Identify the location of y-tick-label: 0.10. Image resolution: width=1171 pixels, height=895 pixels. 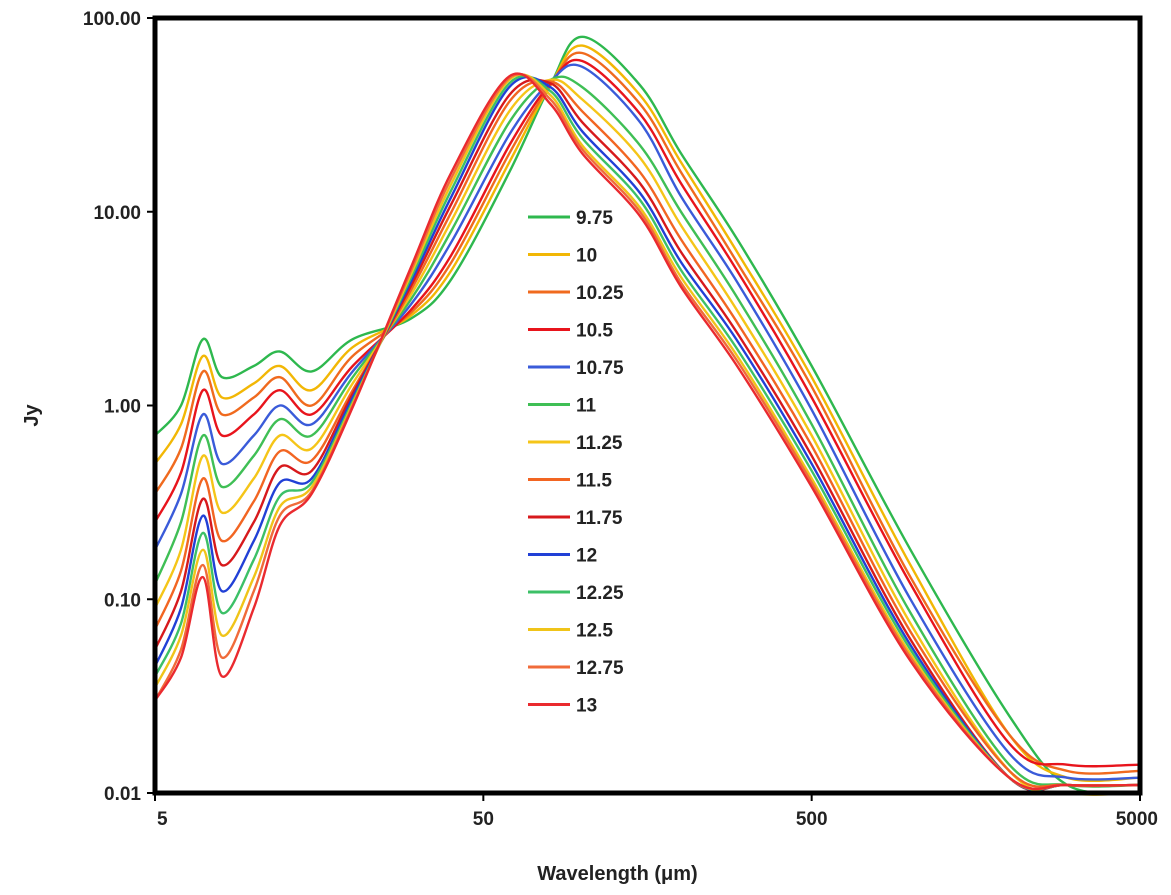
(122, 600).